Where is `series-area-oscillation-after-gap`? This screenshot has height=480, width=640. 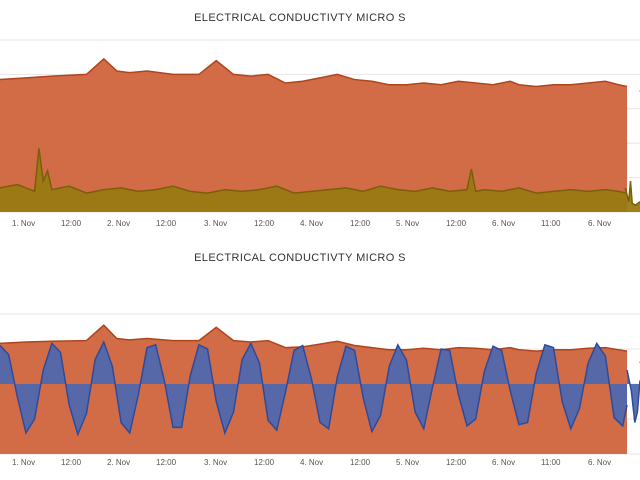 series-area-oscillation-after-gap is located at coordinates (633, 396).